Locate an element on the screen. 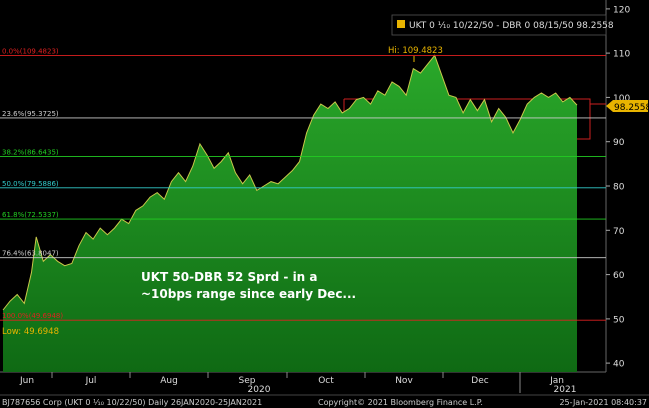 The height and width of the screenshot is (408, 649). low-annotation: Low: 49.6948 is located at coordinates (30, 332).